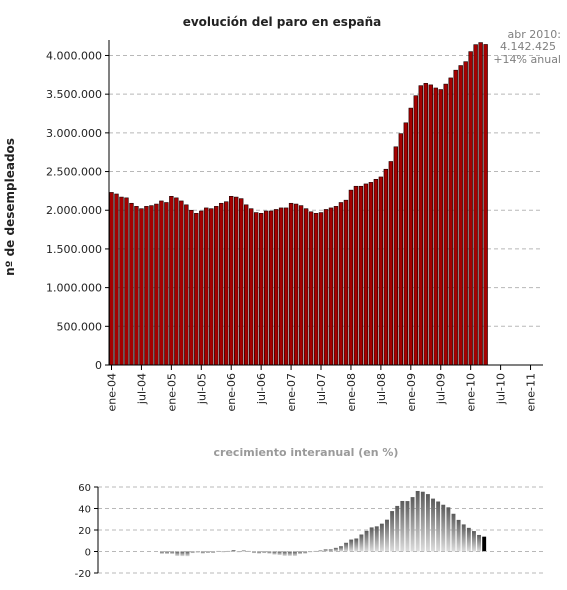  I want to click on main-x-tick-label: jul-05, so click(201, 389).